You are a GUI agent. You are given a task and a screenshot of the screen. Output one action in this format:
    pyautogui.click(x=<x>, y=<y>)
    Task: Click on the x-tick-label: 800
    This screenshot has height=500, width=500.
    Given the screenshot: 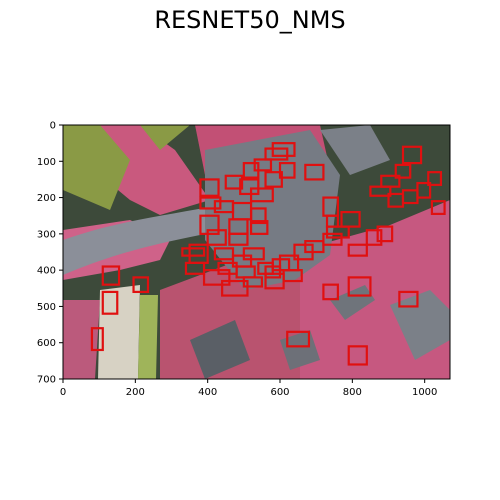 What is the action you would take?
    pyautogui.click(x=352, y=392)
    